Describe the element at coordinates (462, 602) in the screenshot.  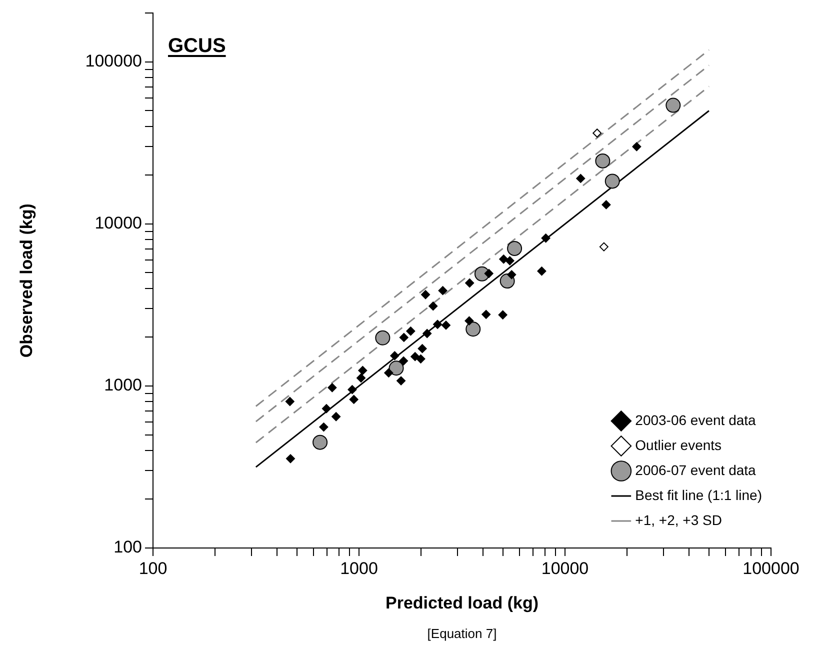
I see `x-axis-title: Predicted load (kg)` at that location.